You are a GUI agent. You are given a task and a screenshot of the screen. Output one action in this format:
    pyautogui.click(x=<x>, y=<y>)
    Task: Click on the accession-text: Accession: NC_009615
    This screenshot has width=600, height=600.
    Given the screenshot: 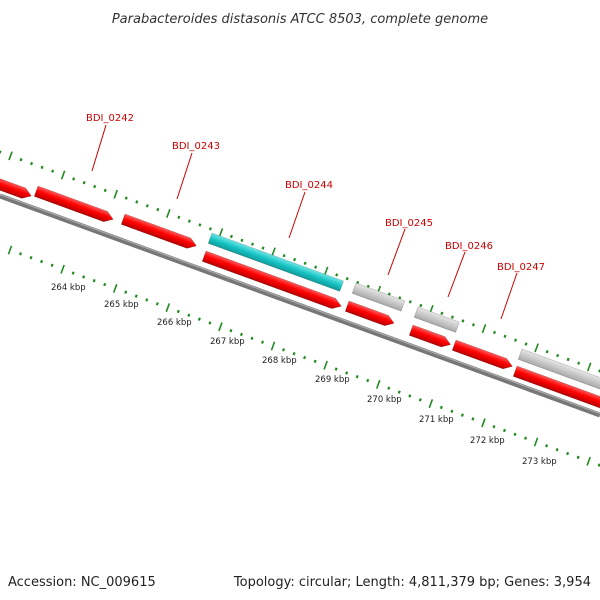 What is the action you would take?
    pyautogui.click(x=82, y=582)
    